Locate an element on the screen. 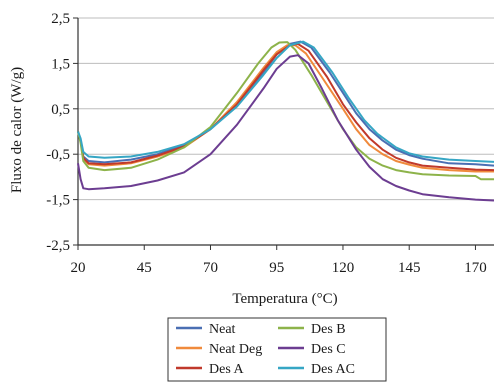  y-tick-label: 2,5 is located at coordinates (60, 19).